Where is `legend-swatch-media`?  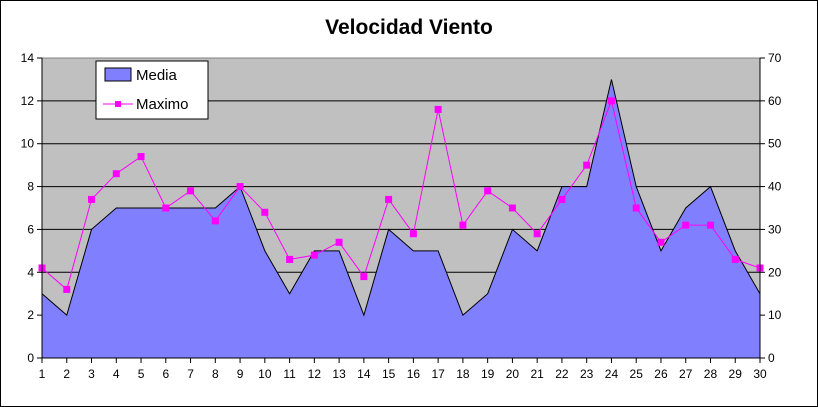 legend-swatch-media is located at coordinates (118, 74).